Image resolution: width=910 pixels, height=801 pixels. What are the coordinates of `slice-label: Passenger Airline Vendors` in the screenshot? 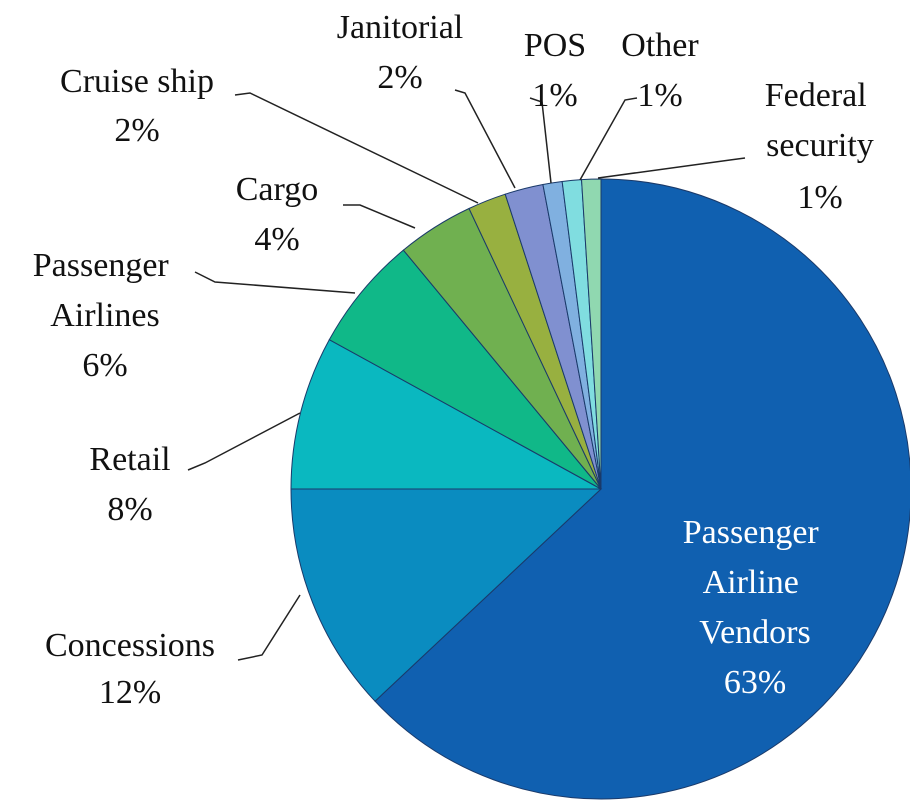 It's located at (755, 582).